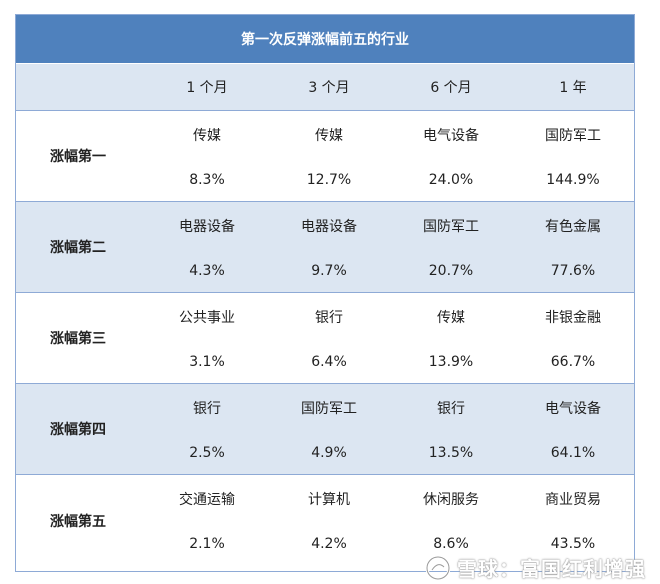 The height and width of the screenshot is (584, 660). What do you see at coordinates (451, 180) in the screenshot?
I see `gain-percent: 24.0%` at bounding box center [451, 180].